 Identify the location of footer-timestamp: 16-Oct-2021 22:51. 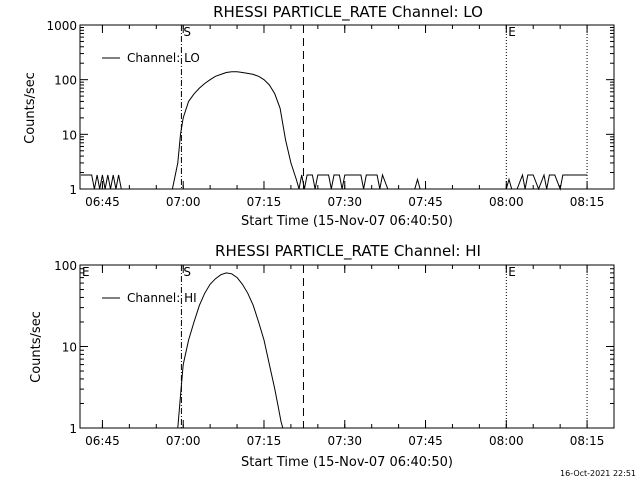
(598, 473).